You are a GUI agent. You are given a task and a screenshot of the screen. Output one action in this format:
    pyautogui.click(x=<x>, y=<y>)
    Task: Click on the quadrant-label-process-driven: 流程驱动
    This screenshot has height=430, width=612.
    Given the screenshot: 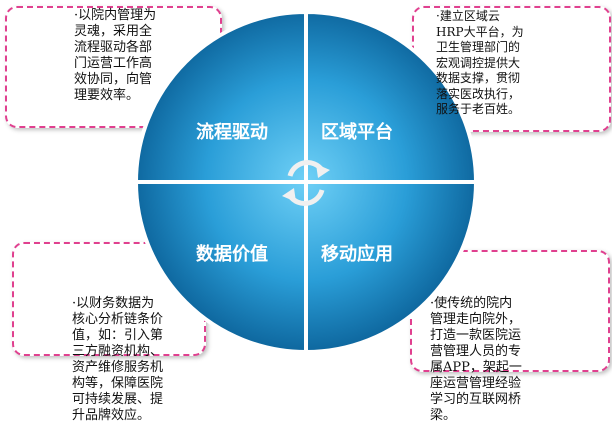 What is the action you would take?
    pyautogui.click(x=232, y=132)
    